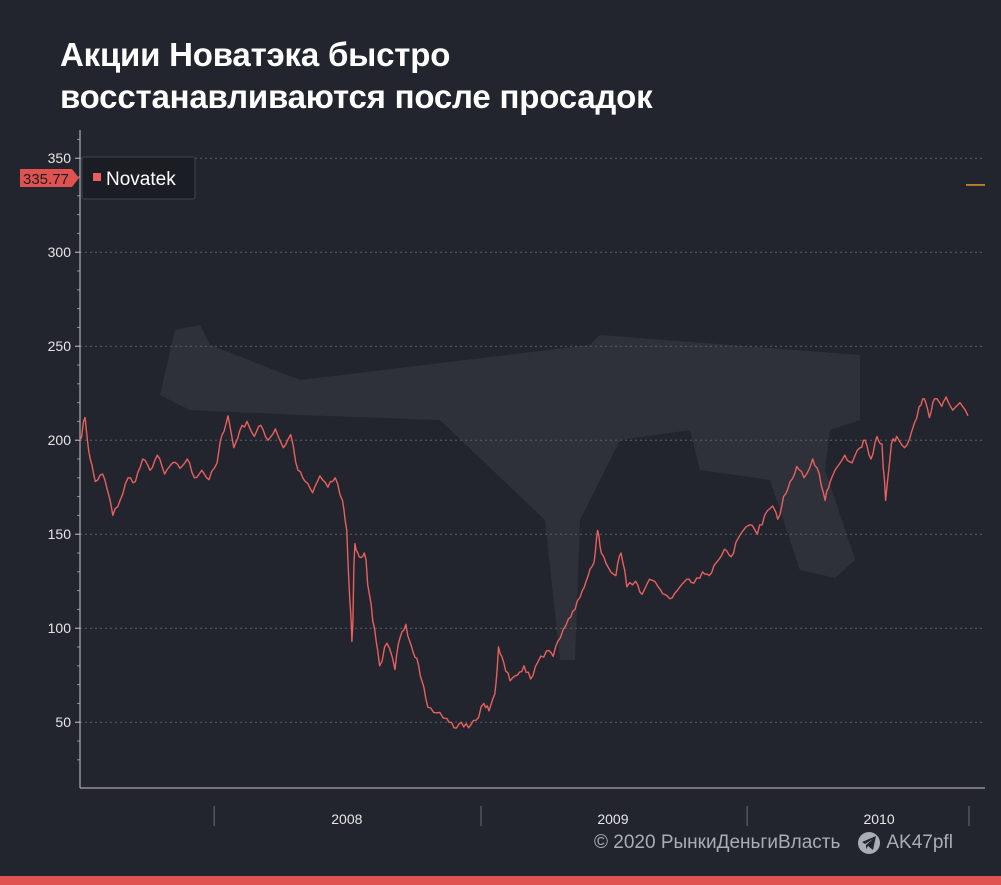 This screenshot has width=1001, height=885. What do you see at coordinates (97, 177) in the screenshot?
I see `legend-swatch` at bounding box center [97, 177].